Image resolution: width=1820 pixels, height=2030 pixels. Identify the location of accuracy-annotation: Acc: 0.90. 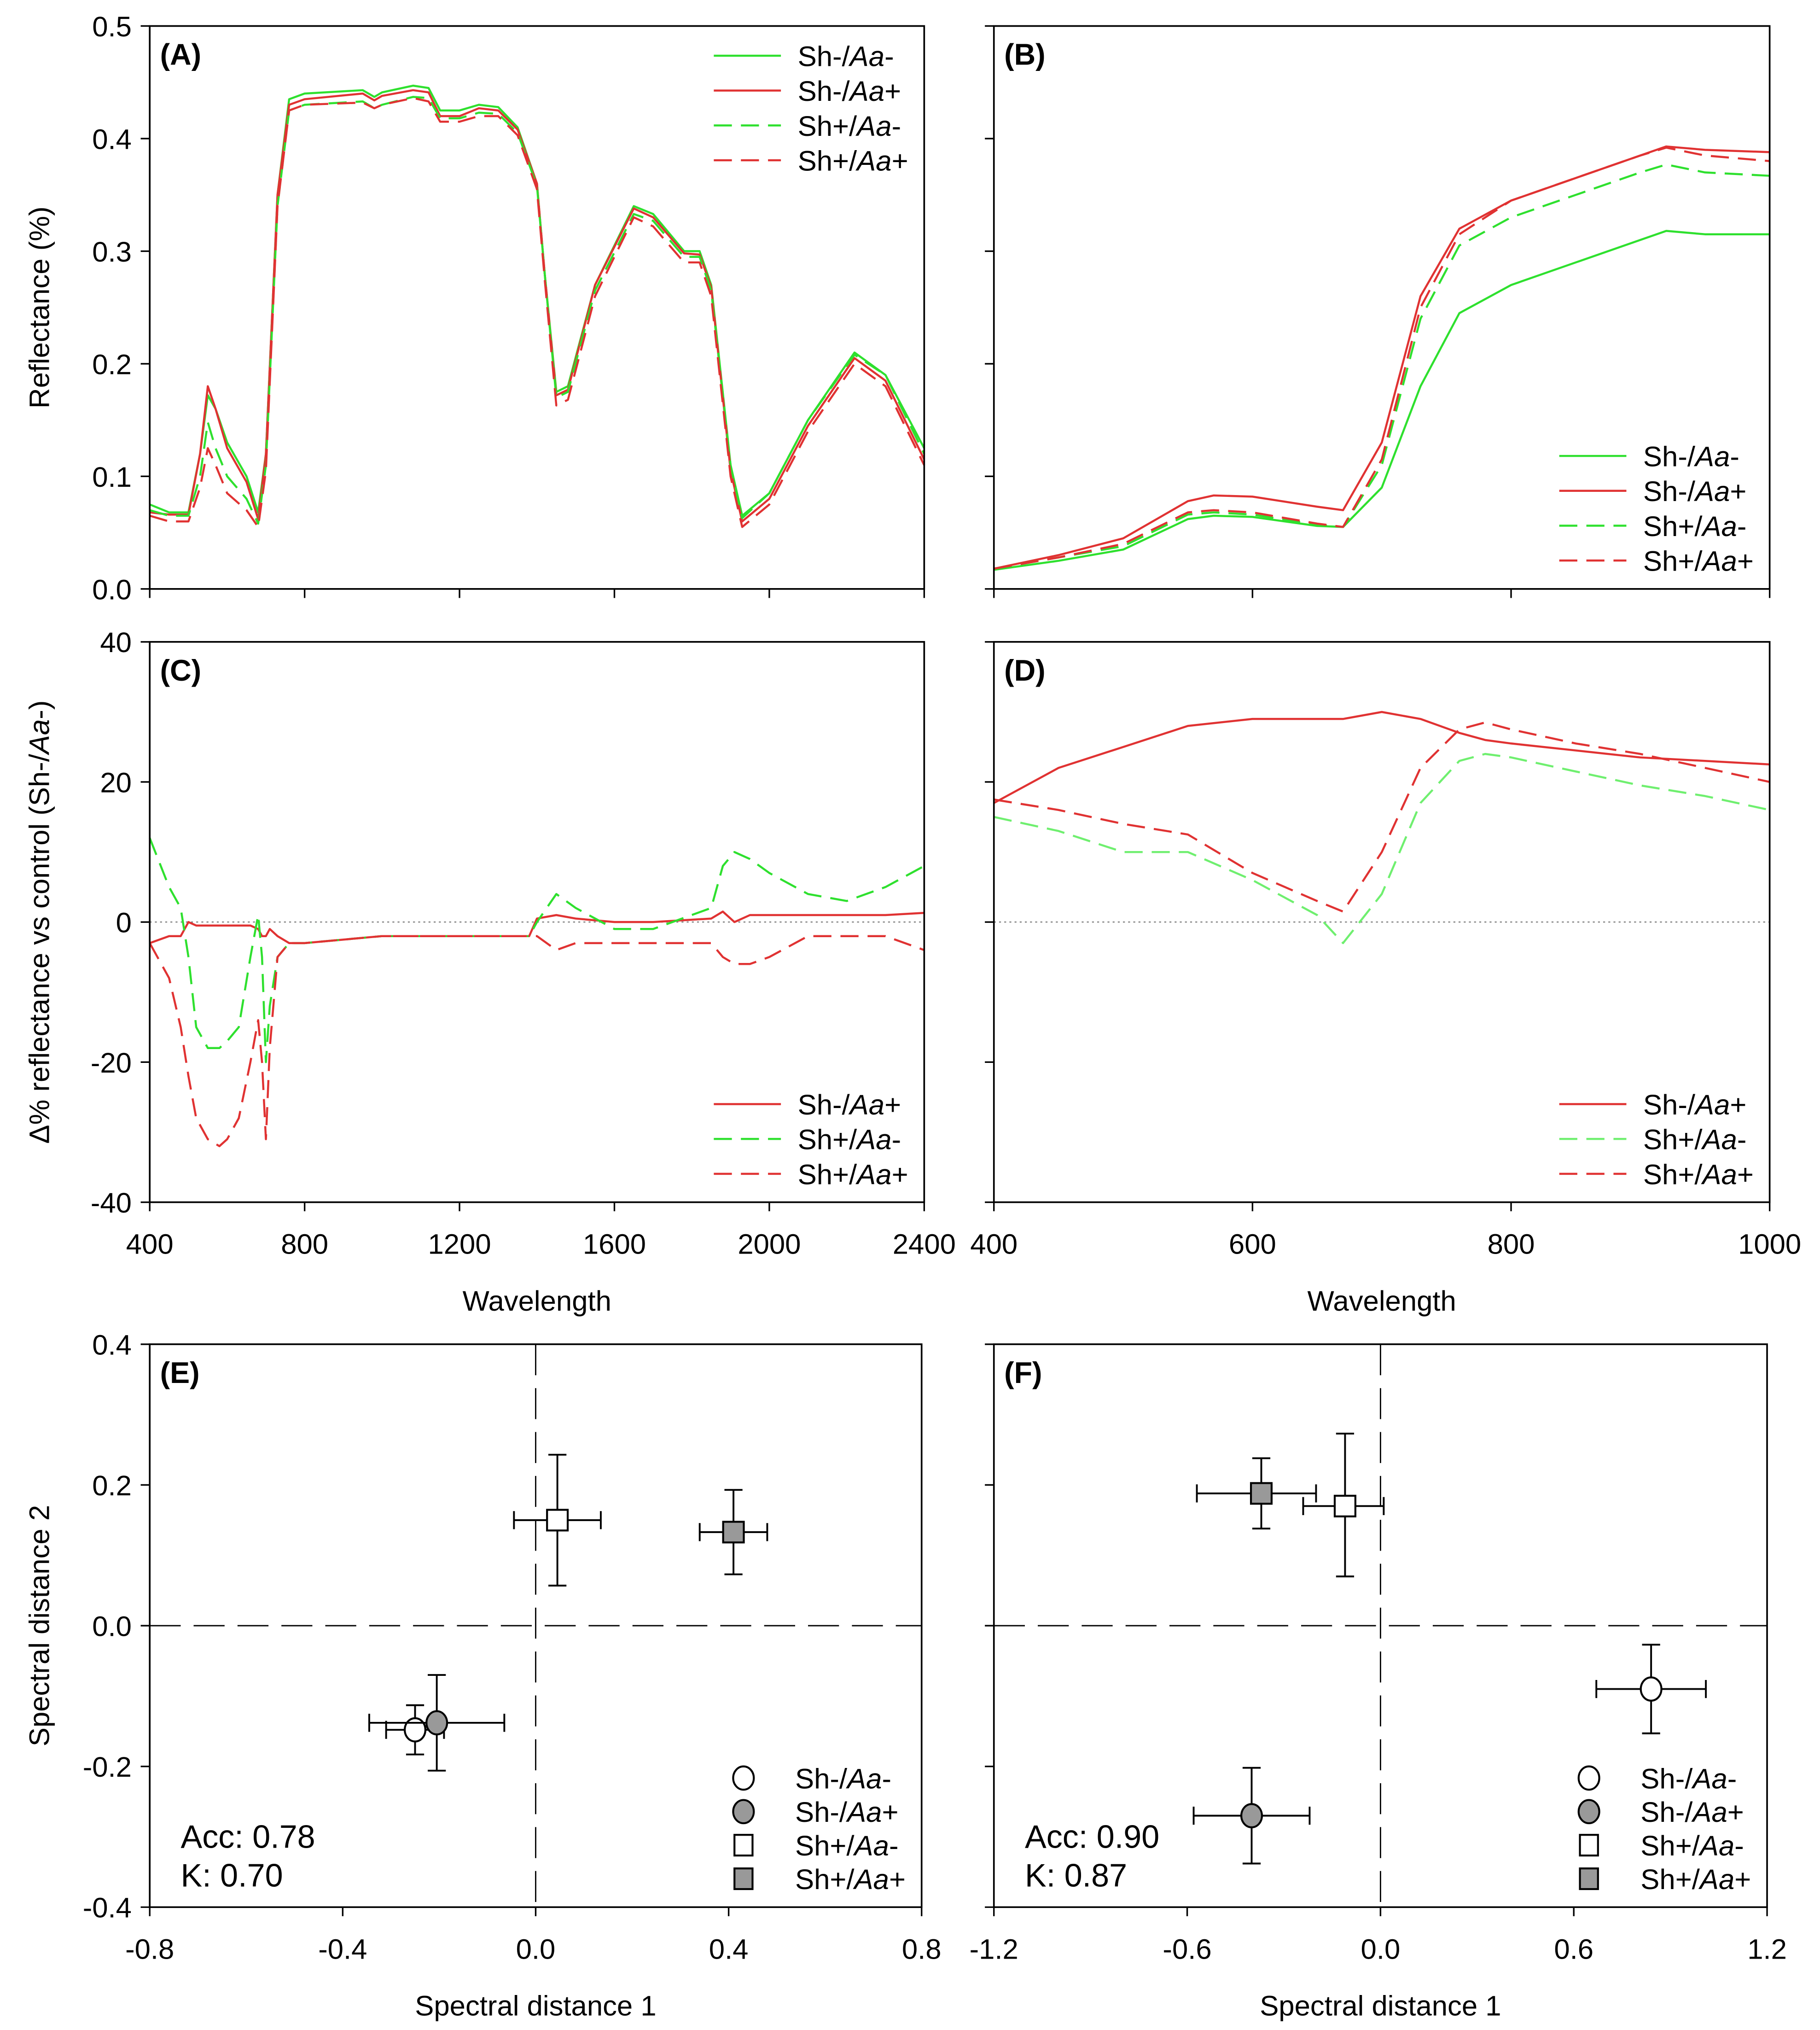
(1092, 1837).